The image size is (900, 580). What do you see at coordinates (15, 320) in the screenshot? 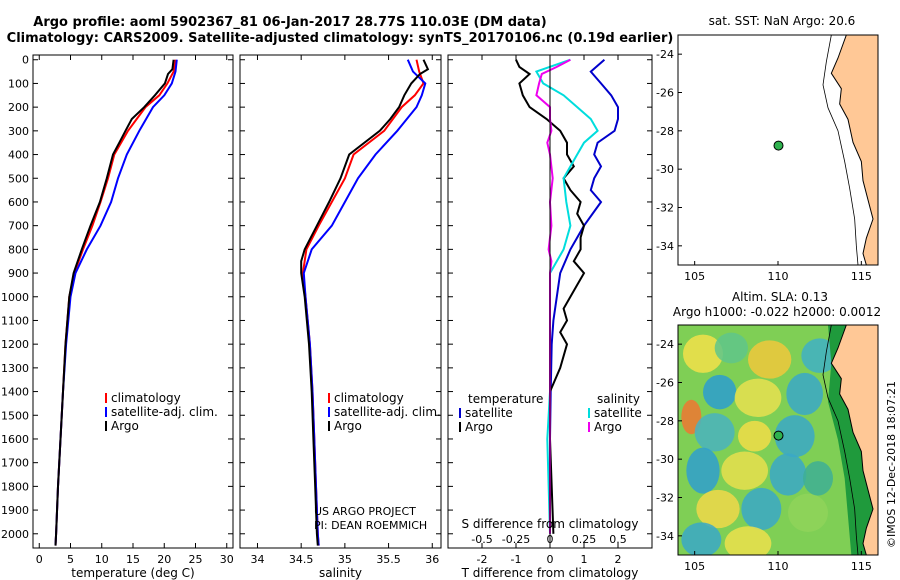
I see `y-tick-label: 1100` at bounding box center [15, 320].